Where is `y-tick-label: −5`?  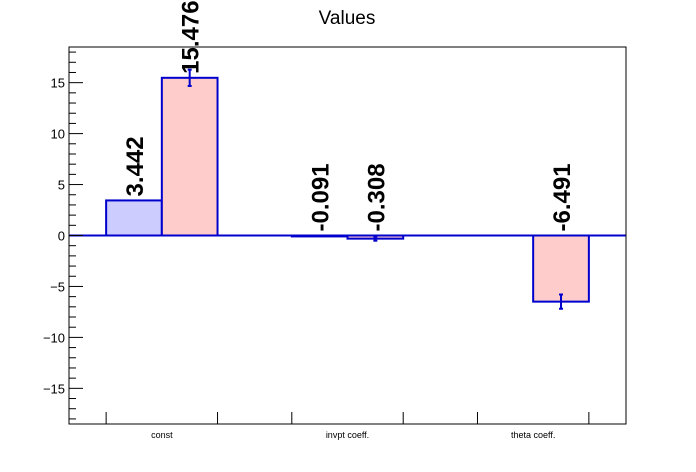 y-tick-label: −5 is located at coordinates (57, 286).